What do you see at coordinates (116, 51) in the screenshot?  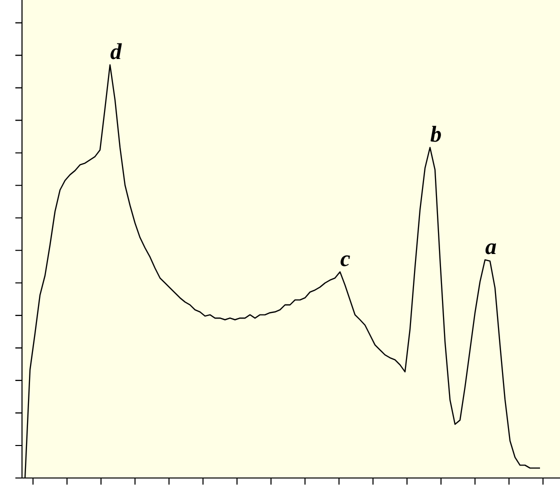 I see `text: d` at bounding box center [116, 51].